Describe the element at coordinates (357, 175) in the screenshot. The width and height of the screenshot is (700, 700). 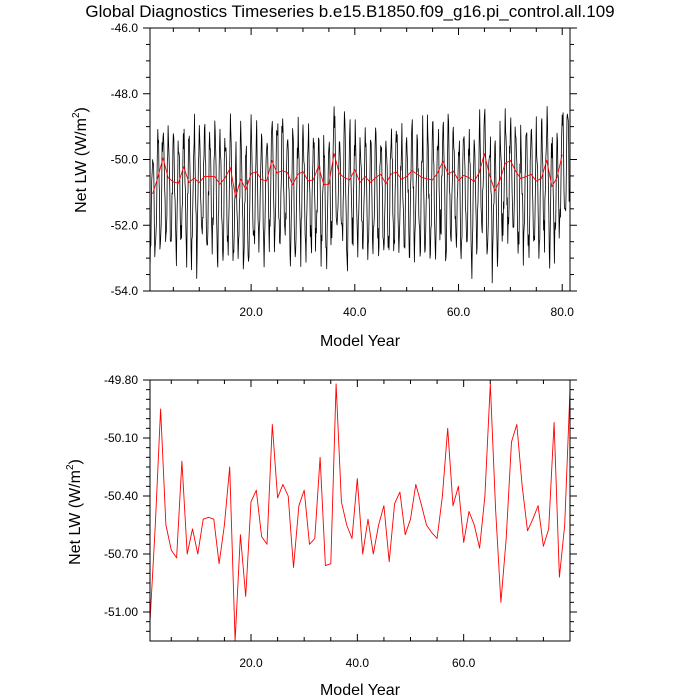
I see `annual-series-line` at that location.